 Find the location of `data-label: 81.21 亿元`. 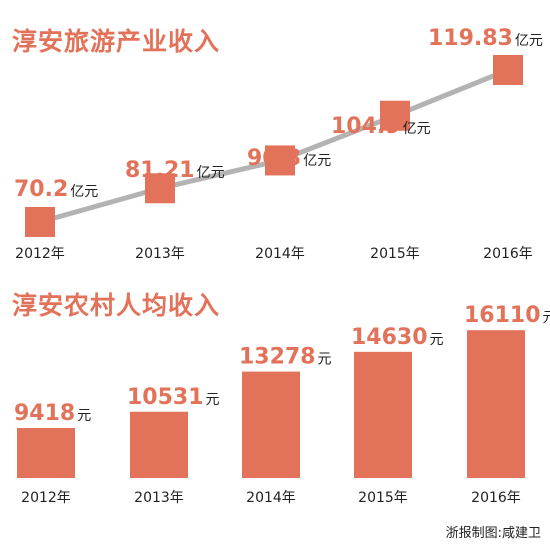

data-label: 81.21 亿元 is located at coordinates (175, 170).